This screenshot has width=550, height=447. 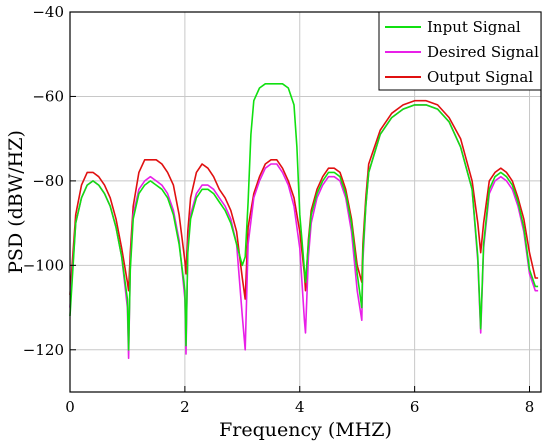 I want to click on x-axis-label: Frequency (MHZ), so click(x=305, y=430).